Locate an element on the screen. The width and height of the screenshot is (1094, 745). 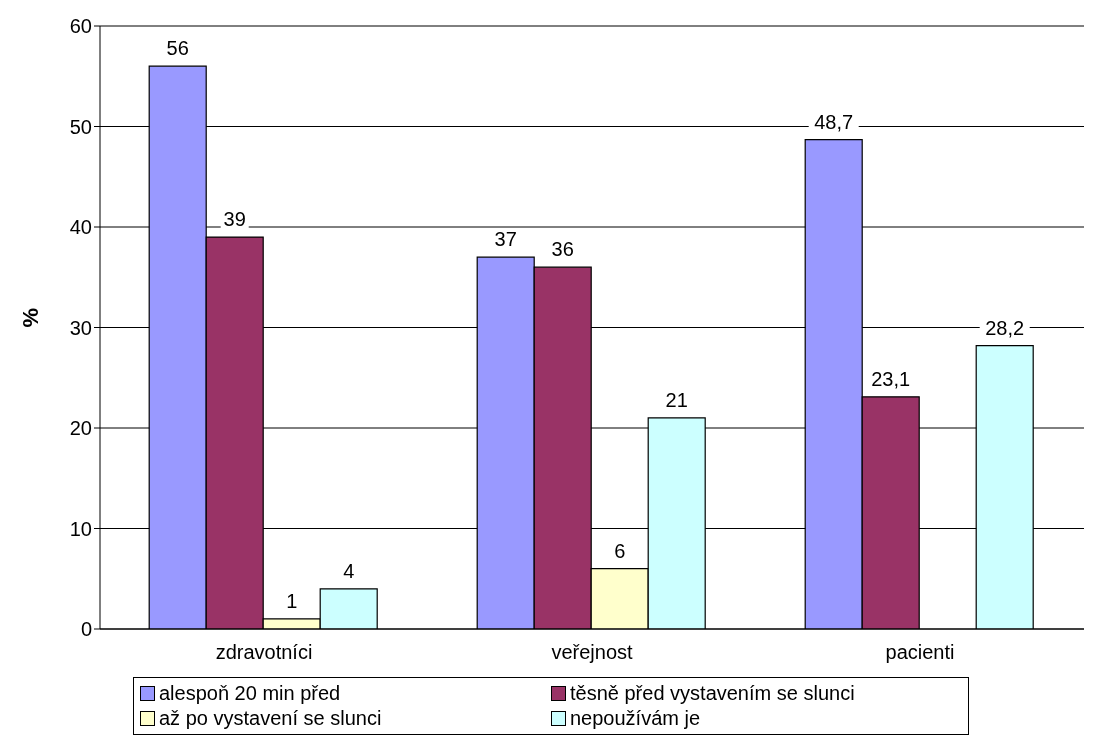
data-label: 56 is located at coordinates (177, 48).